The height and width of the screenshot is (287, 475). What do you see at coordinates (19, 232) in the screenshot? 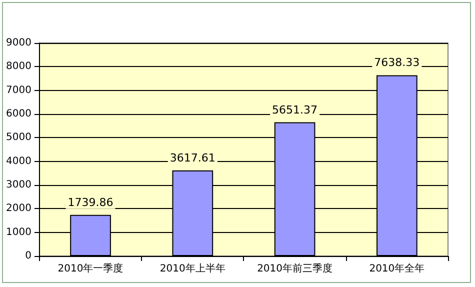
I see `y-tick-label: 1000` at bounding box center [19, 232].